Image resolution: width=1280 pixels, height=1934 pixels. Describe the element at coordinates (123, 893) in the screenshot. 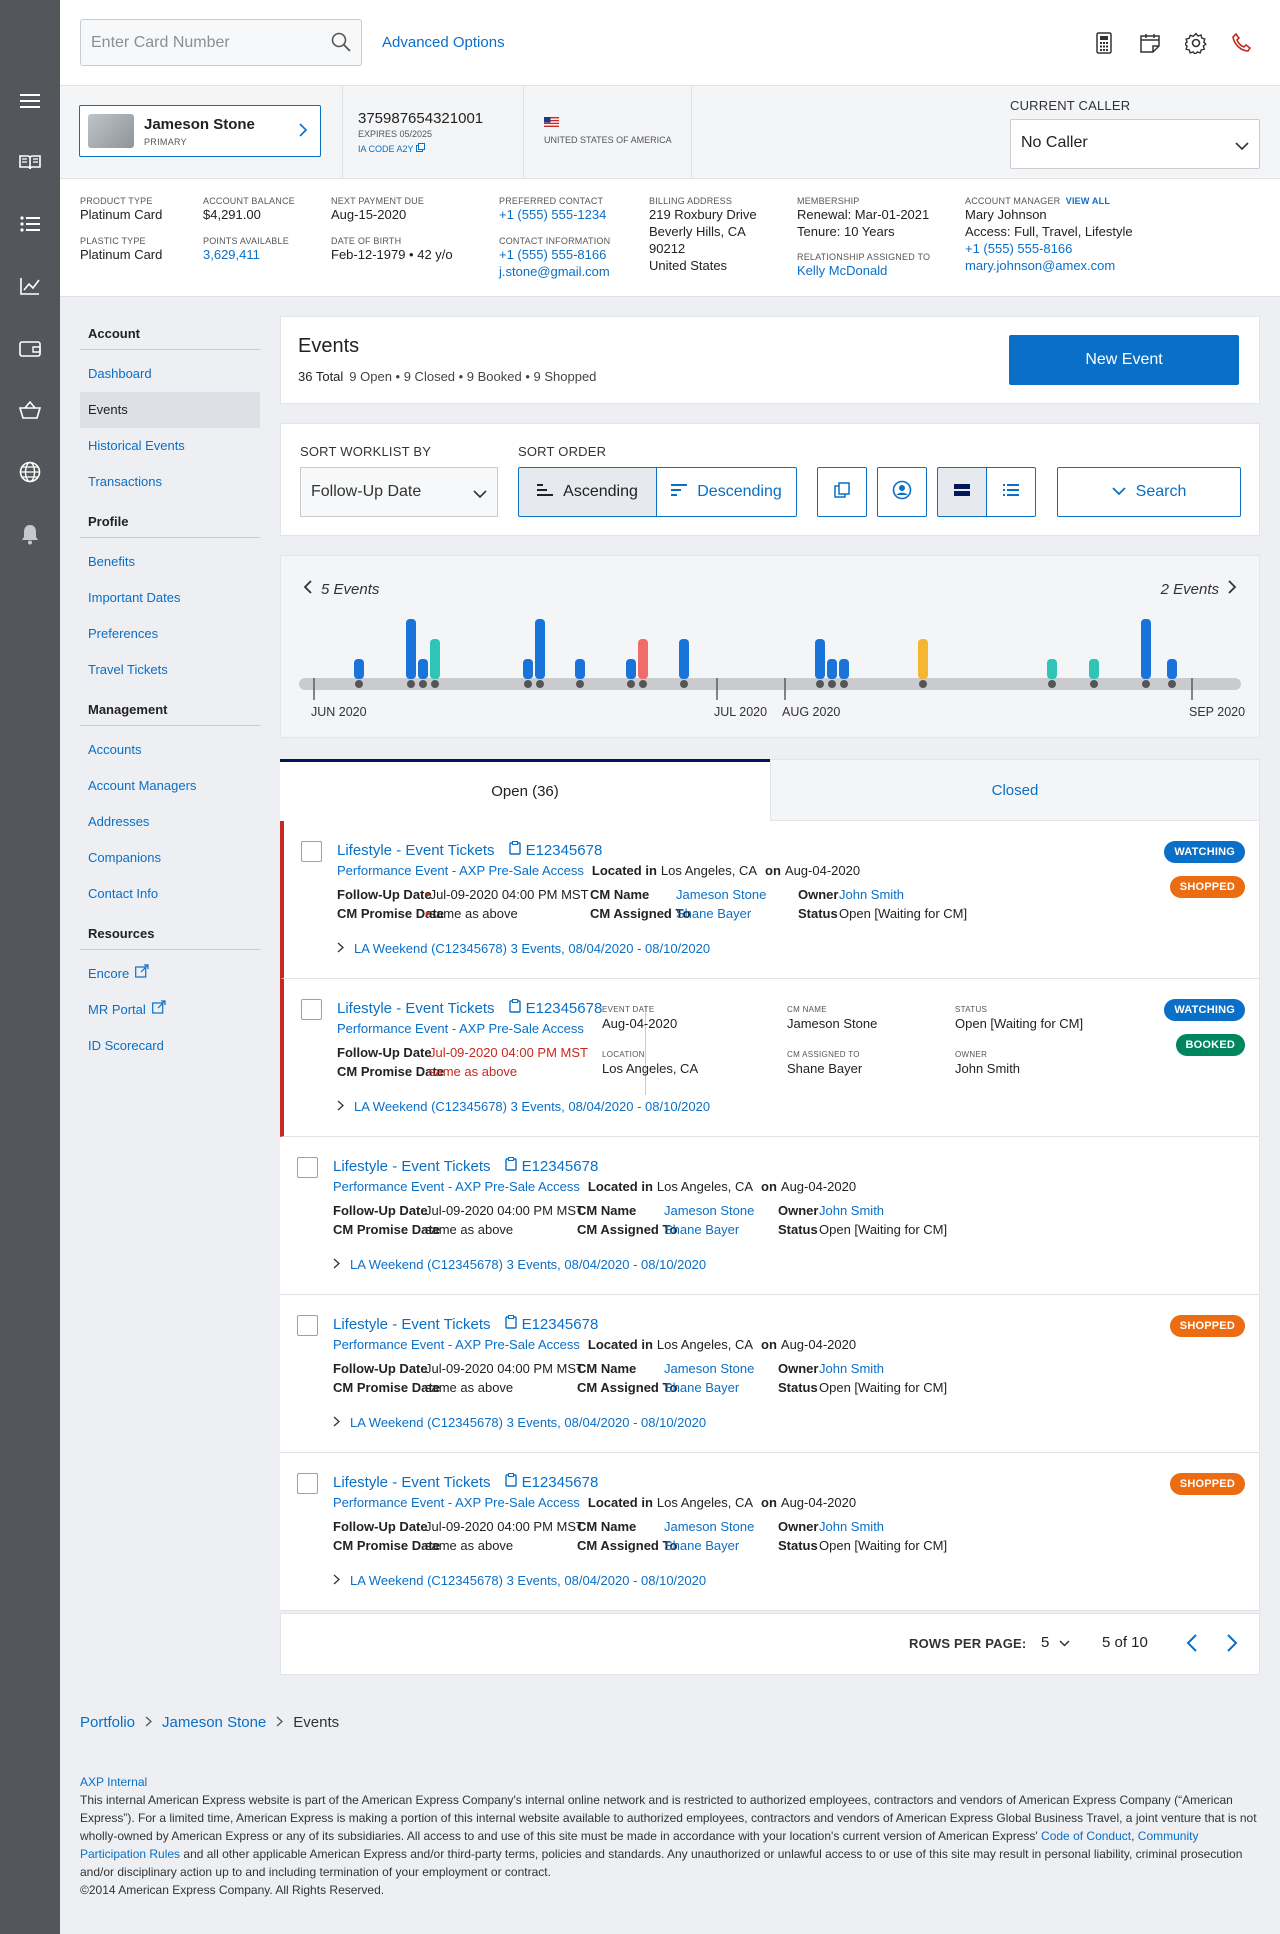

I see `nav-item-contact-info: Contact Info` at that location.